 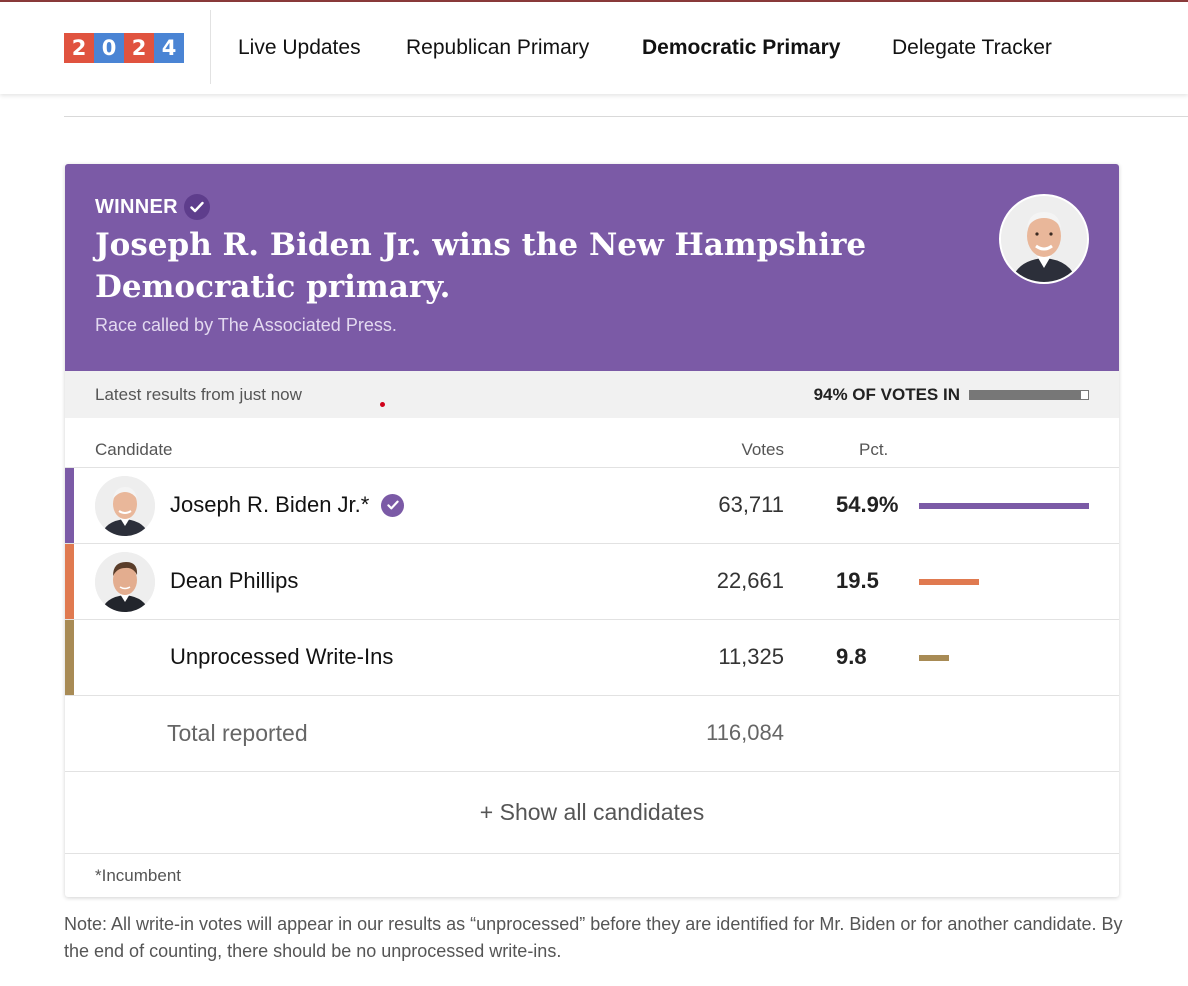 What do you see at coordinates (750, 580) in the screenshot?
I see `candidate-votes: 22,661` at bounding box center [750, 580].